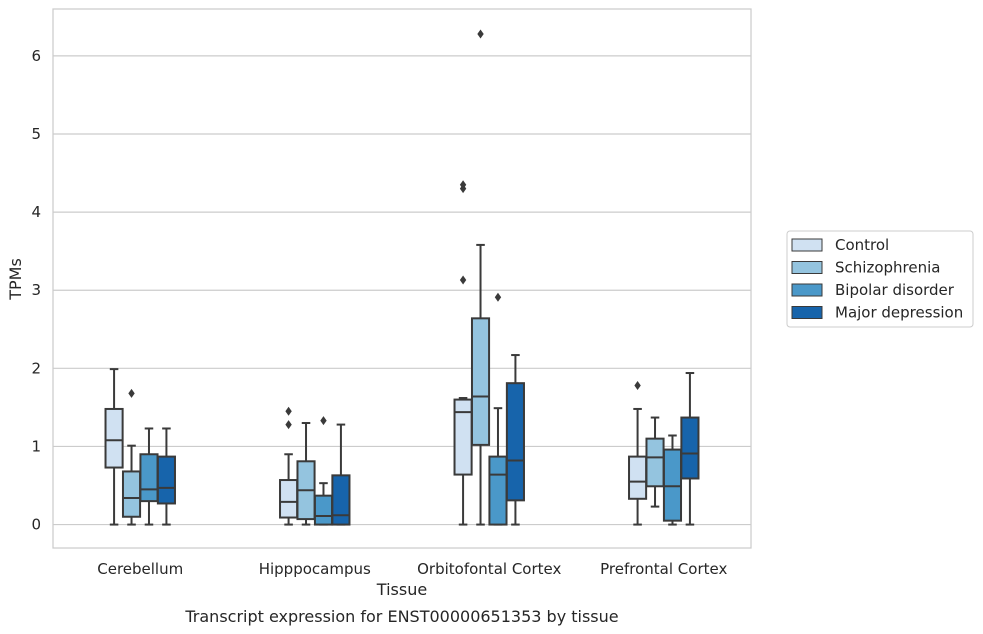 This screenshot has width=983, height=634. I want to click on y-tick-label: 3, so click(36, 290).